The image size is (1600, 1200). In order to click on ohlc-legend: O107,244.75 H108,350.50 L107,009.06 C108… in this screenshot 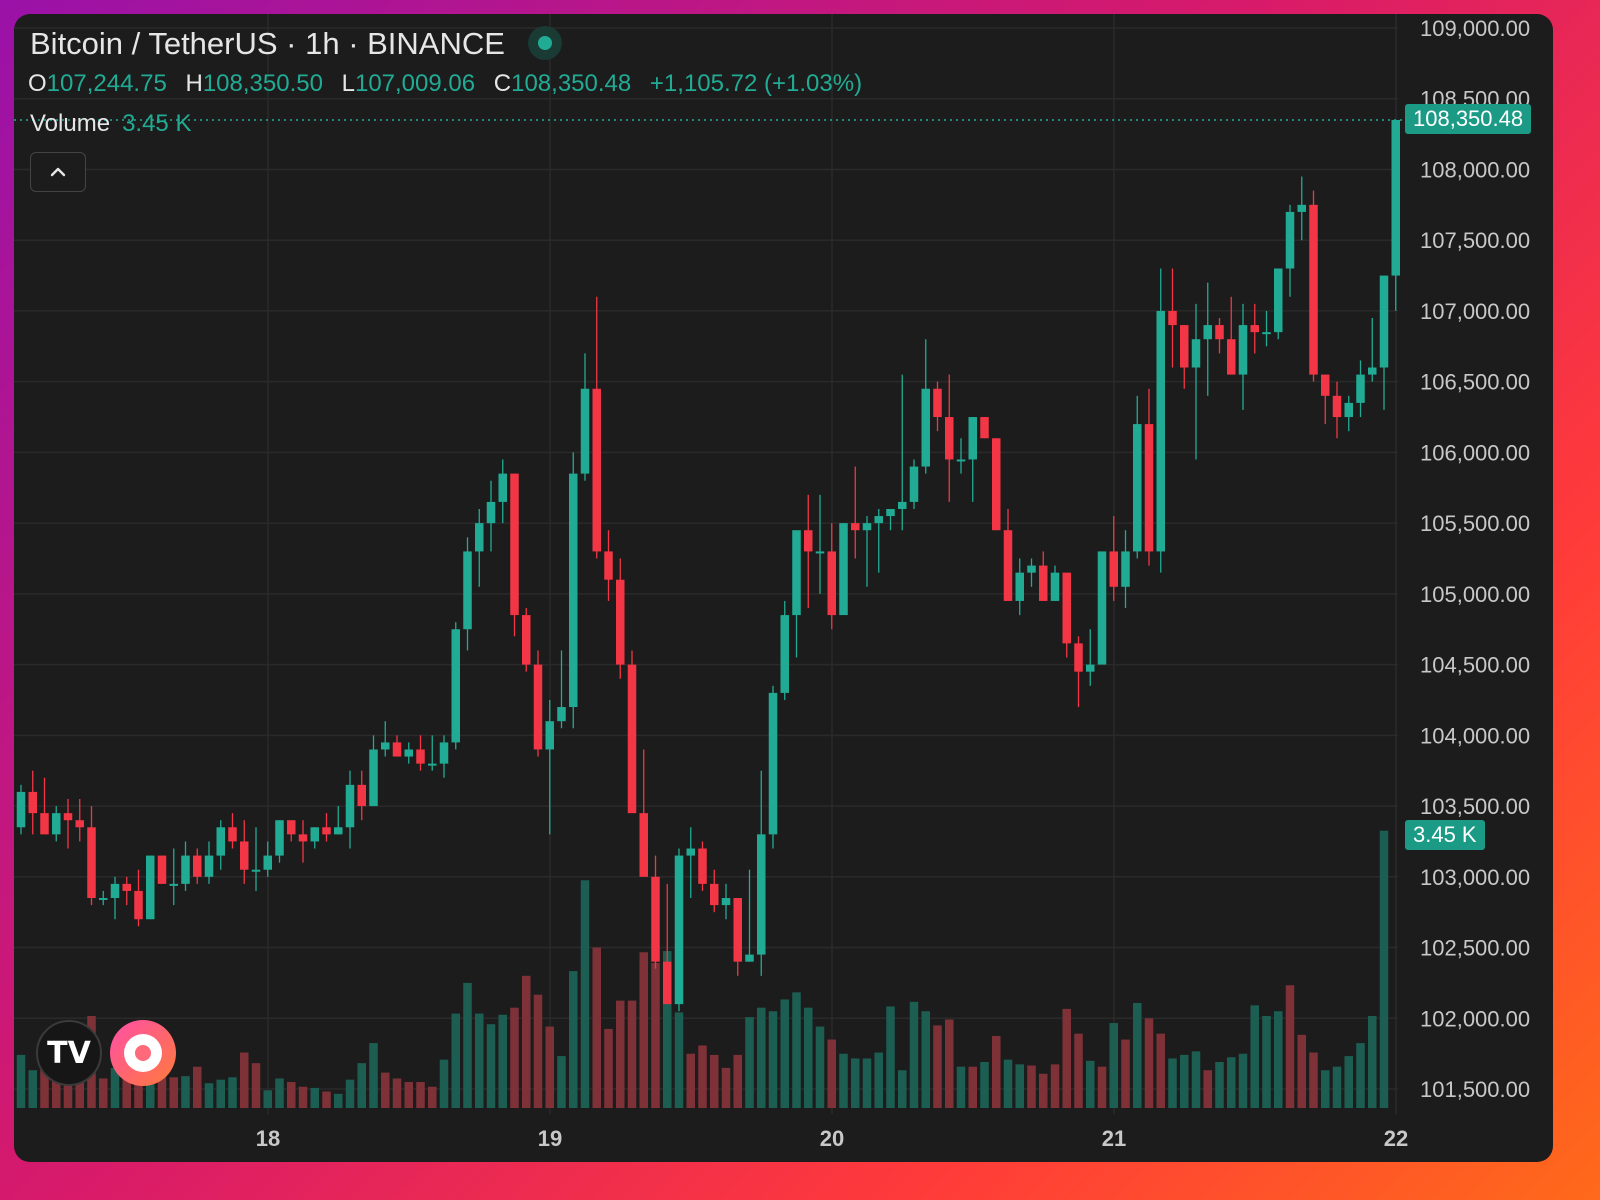, I will do `click(445, 84)`.